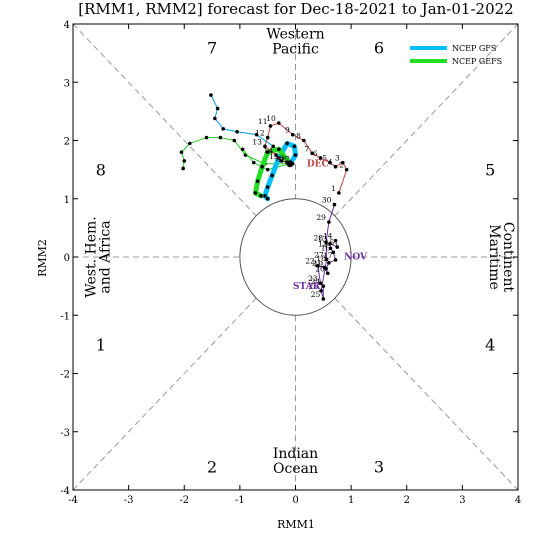  What do you see at coordinates (379, 467) in the screenshot?
I see `phase-label: 3` at bounding box center [379, 467].